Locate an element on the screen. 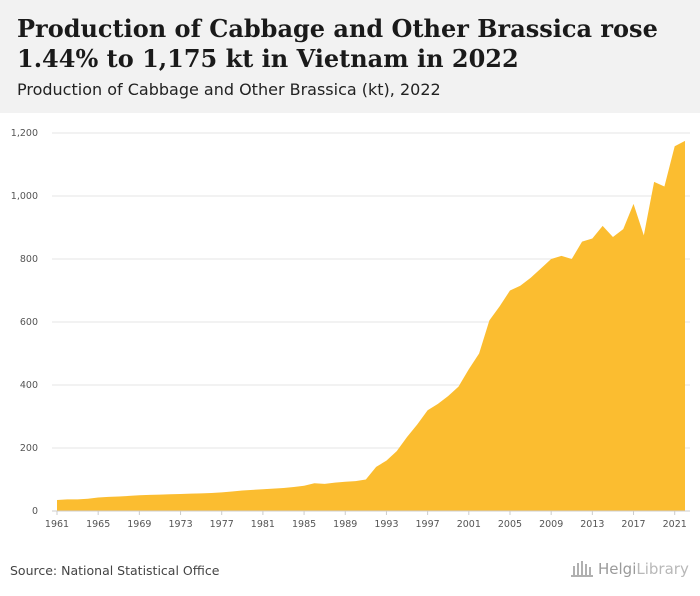 This screenshot has width=700, height=596. x-tick-label: 1985 is located at coordinates (304, 524).